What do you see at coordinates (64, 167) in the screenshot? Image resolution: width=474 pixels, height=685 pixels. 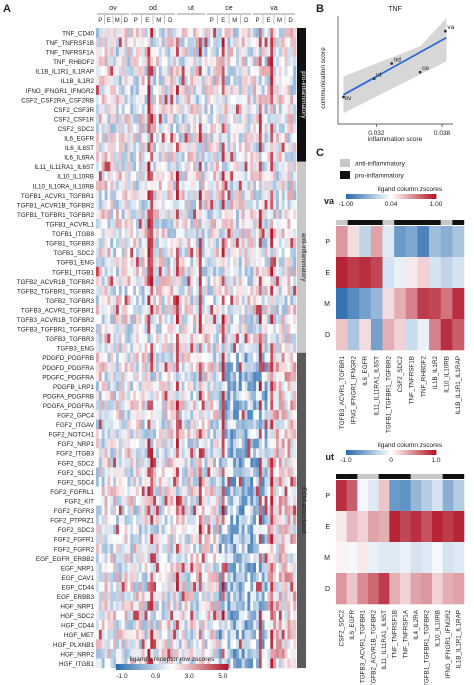 I see `row-label: IL11_IL11RA1_IL6ST` at bounding box center [64, 167].